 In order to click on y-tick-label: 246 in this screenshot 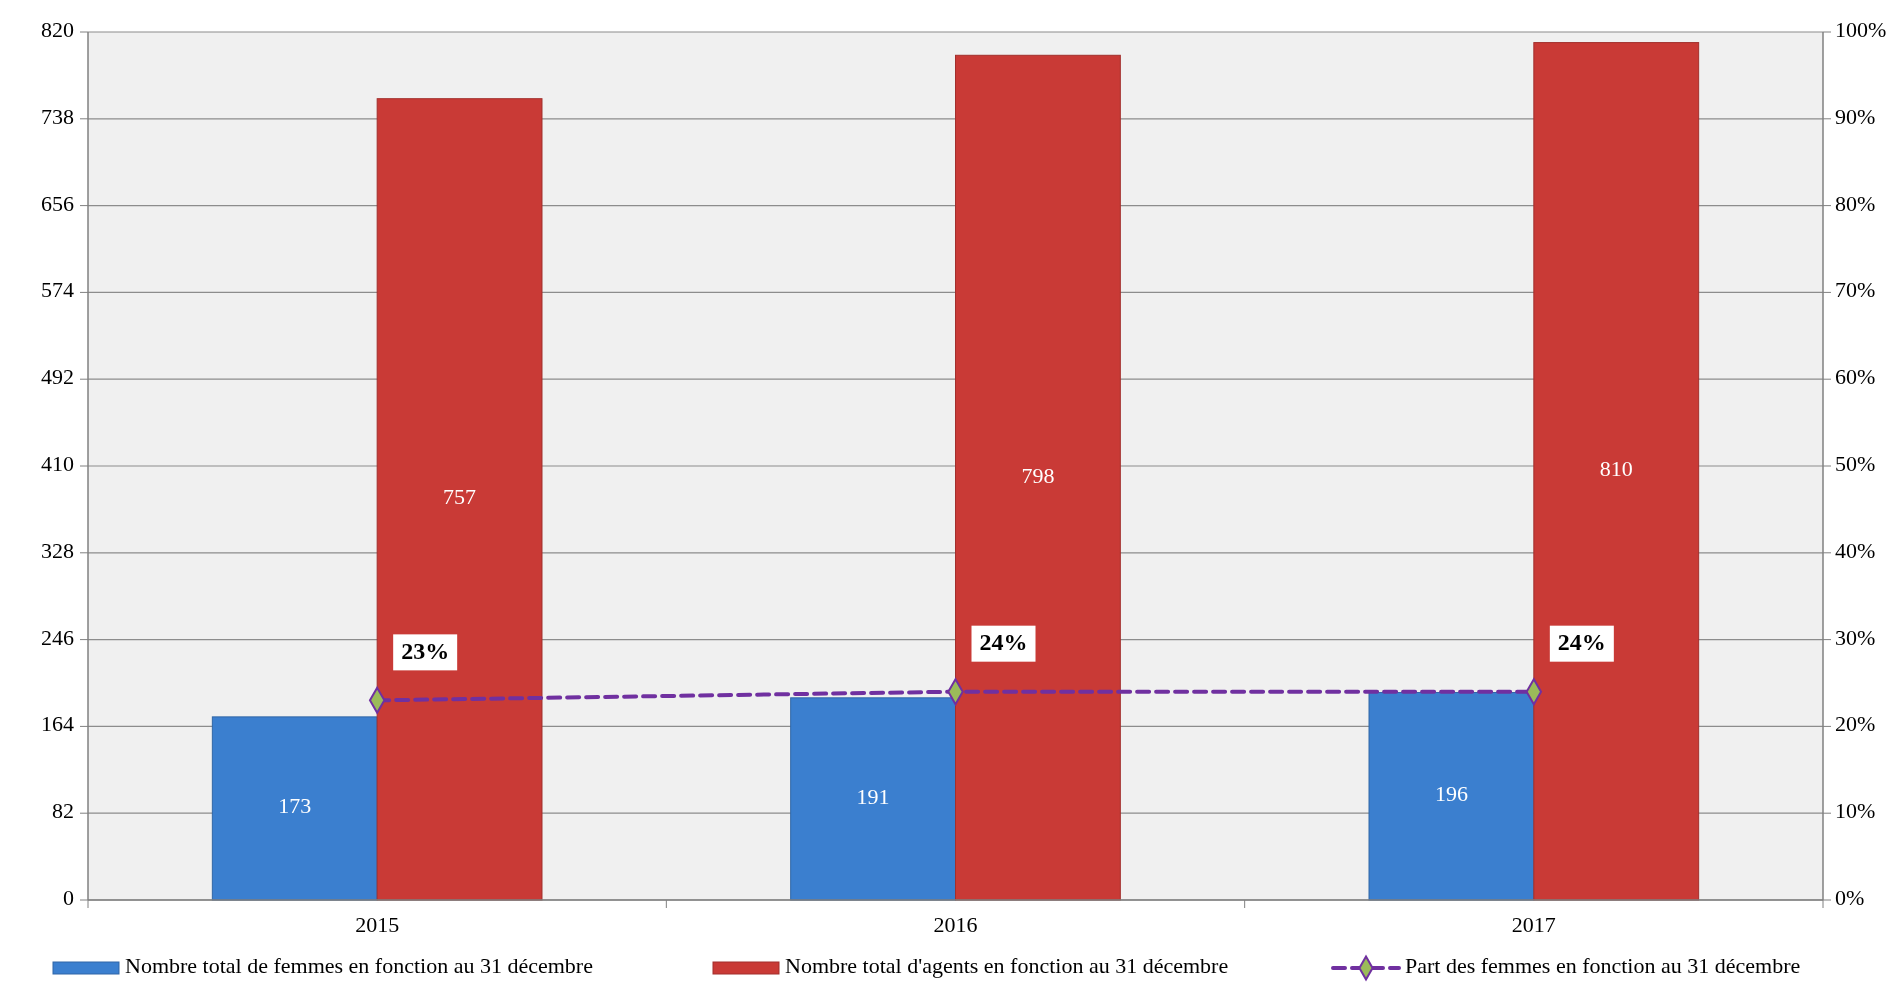, I will do `click(57, 637)`.